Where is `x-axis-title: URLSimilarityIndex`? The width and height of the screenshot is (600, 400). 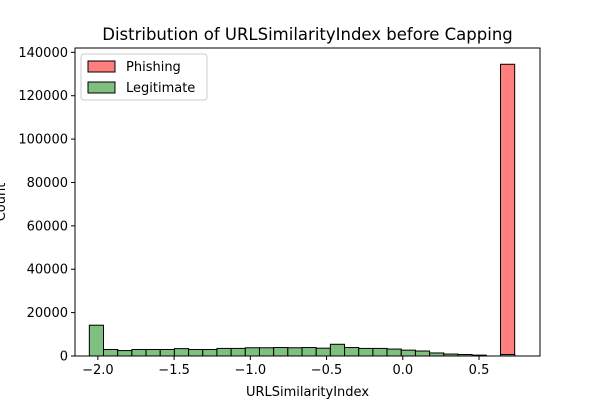
x-axis-title: URLSimilarityIndex is located at coordinates (307, 392).